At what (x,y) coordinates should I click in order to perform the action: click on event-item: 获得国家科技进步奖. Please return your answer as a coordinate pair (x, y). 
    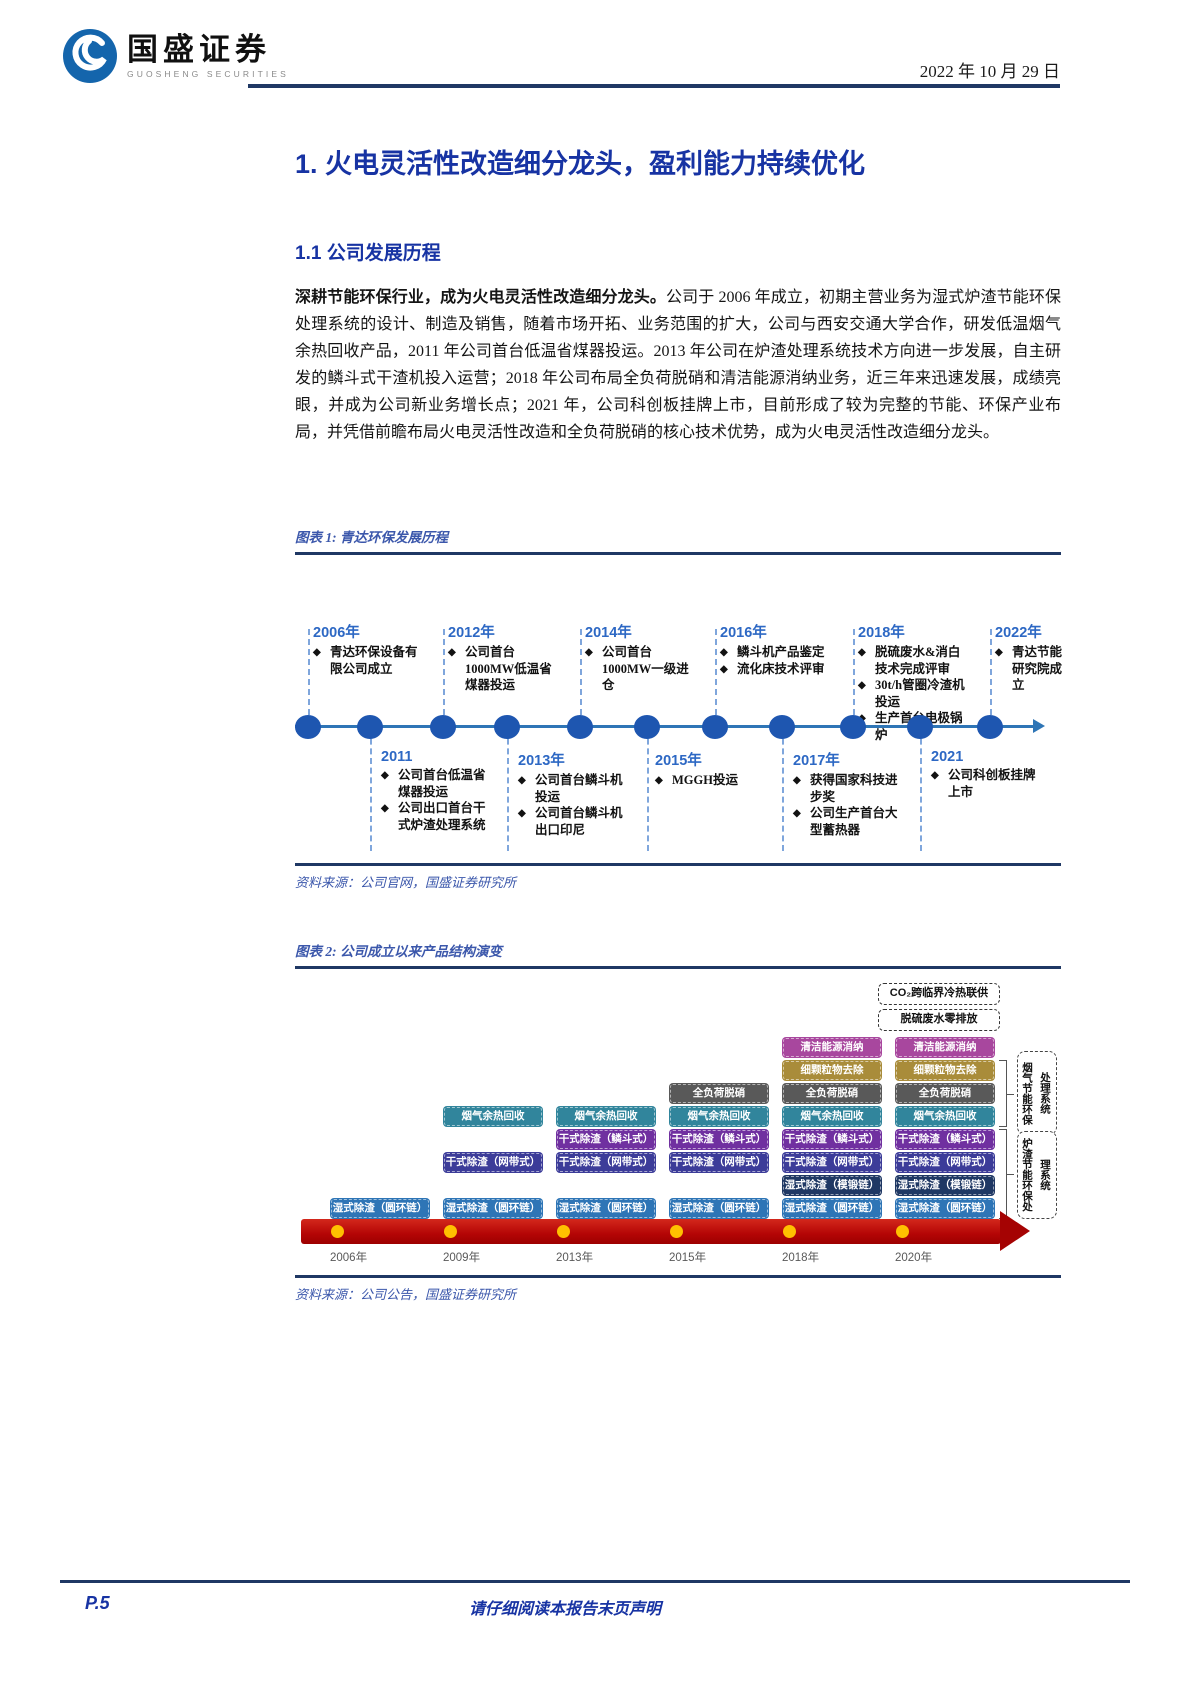
    Looking at the image, I should click on (848, 788).